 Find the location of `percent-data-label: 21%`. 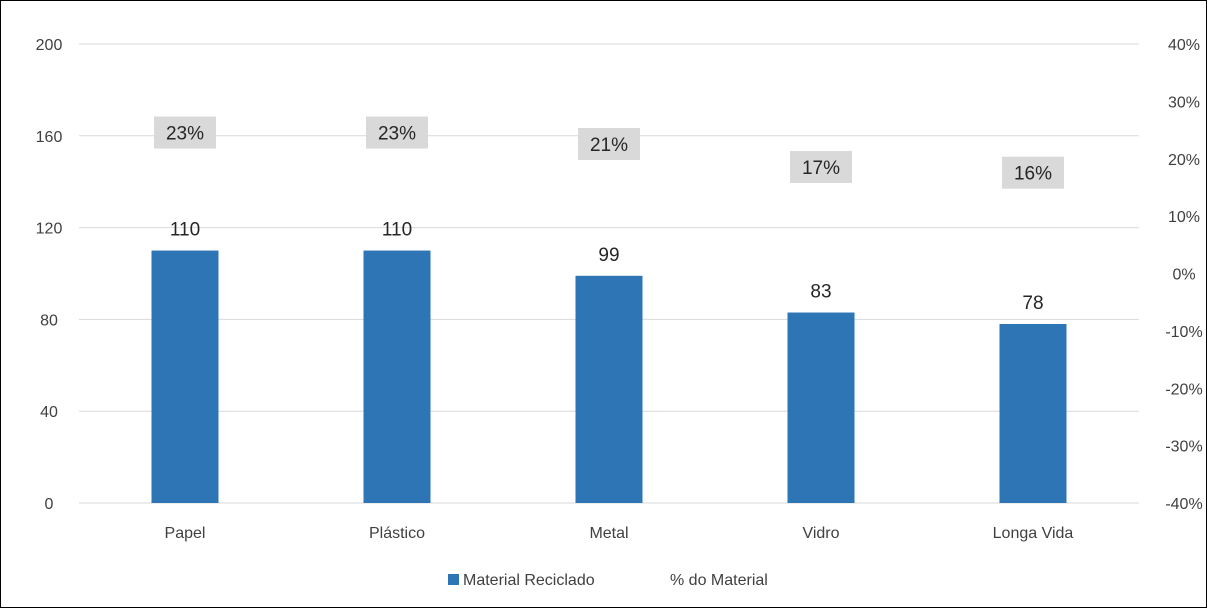

percent-data-label: 21% is located at coordinates (609, 145).